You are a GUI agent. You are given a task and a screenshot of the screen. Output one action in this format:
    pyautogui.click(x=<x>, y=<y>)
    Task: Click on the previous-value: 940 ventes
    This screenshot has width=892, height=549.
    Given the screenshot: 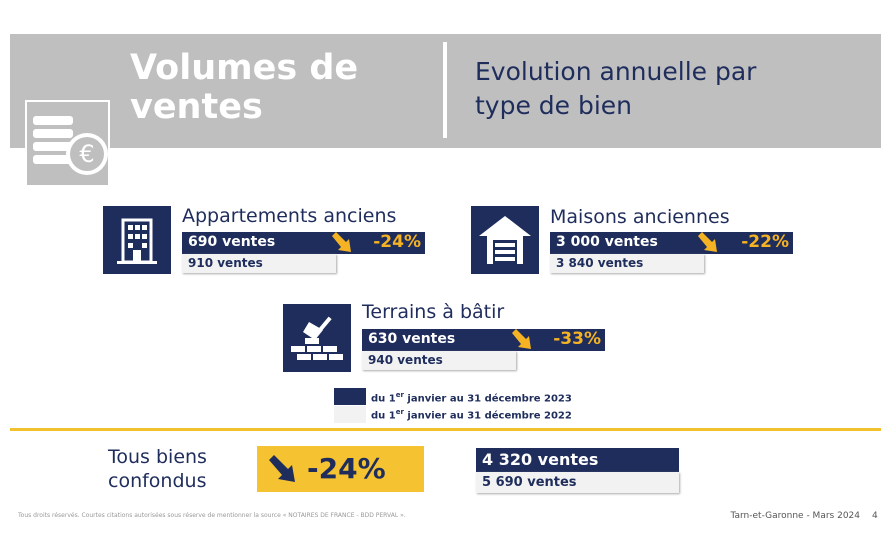 What is the action you would take?
    pyautogui.click(x=405, y=360)
    